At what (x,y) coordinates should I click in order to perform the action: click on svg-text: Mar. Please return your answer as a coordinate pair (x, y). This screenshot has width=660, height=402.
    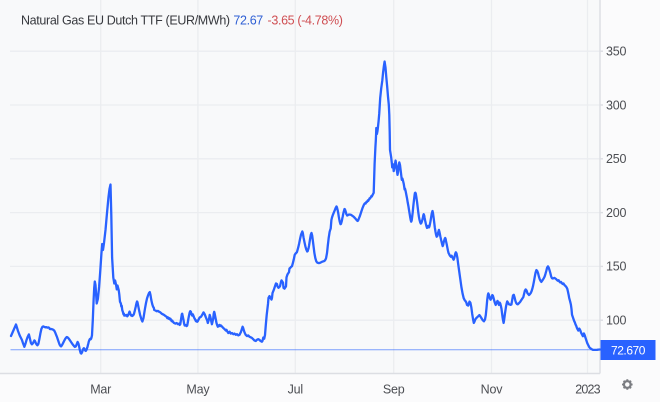
    Looking at the image, I should click on (100, 389).